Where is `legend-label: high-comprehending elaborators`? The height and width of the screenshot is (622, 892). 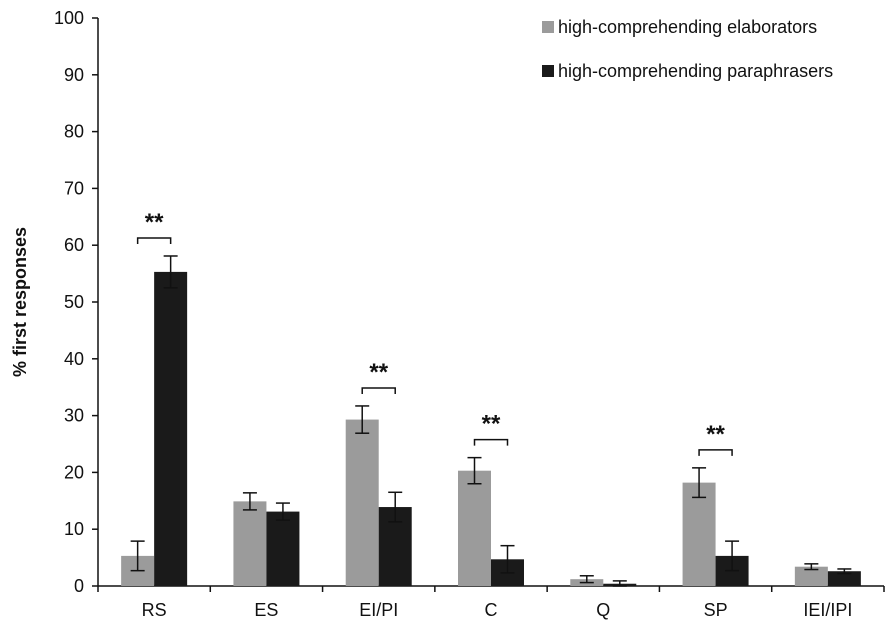 legend-label: high-comprehending elaborators is located at coordinates (687, 27).